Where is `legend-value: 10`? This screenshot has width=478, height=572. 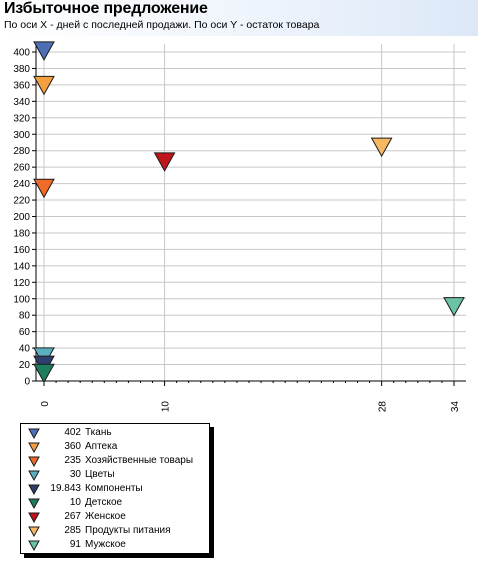
legend-value: 10 is located at coordinates (75, 502).